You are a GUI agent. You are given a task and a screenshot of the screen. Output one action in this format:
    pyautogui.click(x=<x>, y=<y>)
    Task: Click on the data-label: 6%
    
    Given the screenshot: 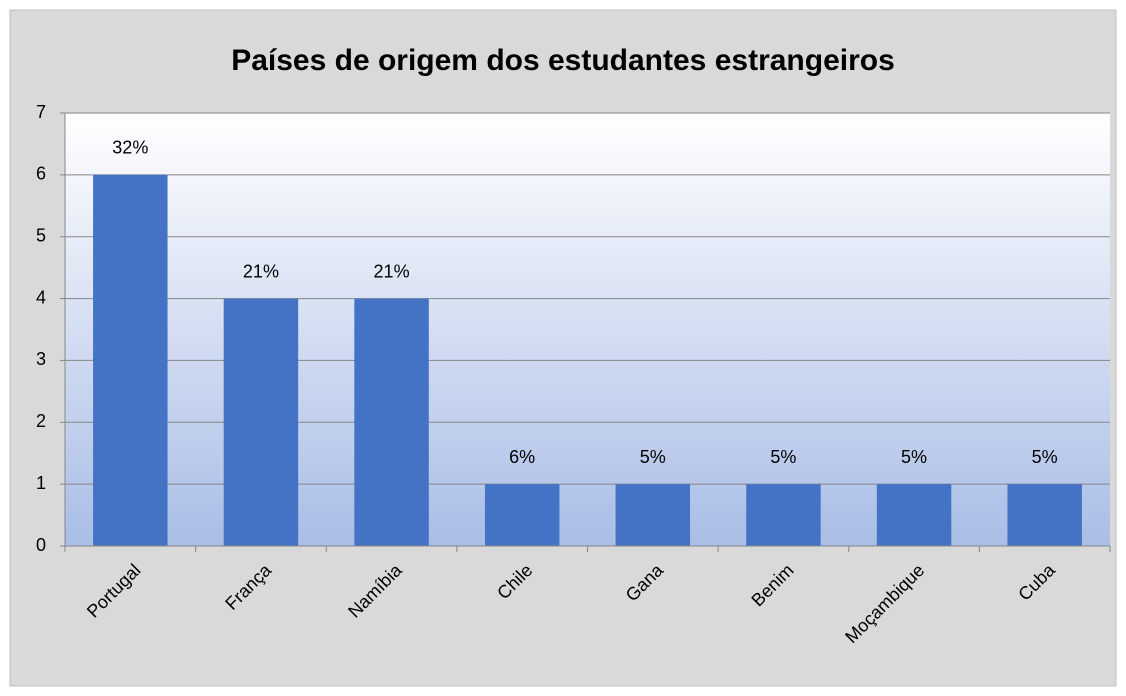 What is the action you would take?
    pyautogui.click(x=522, y=457)
    